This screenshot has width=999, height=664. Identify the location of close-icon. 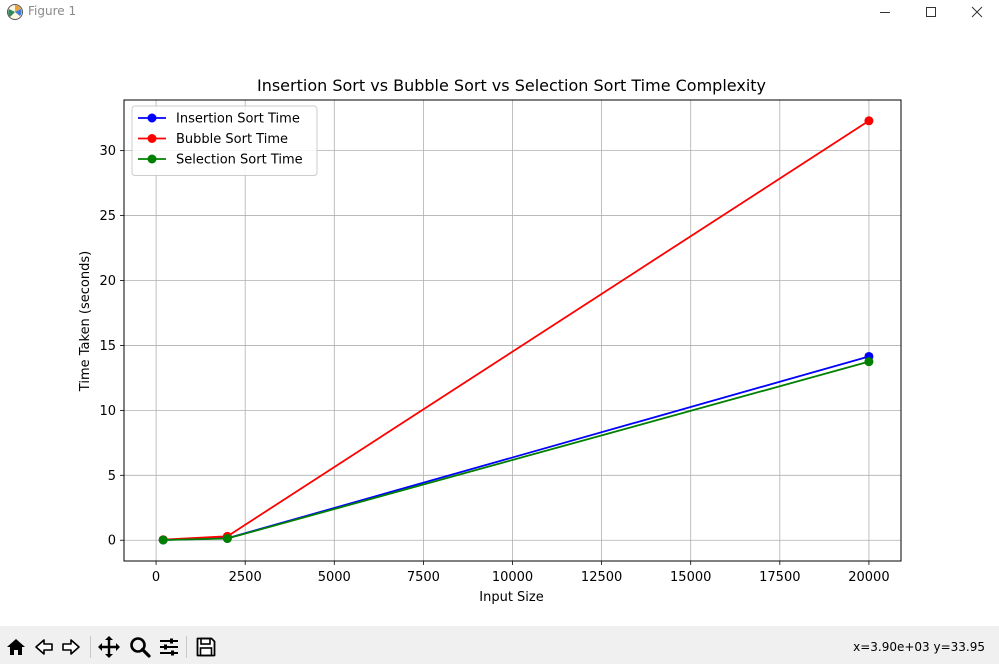
(977, 12).